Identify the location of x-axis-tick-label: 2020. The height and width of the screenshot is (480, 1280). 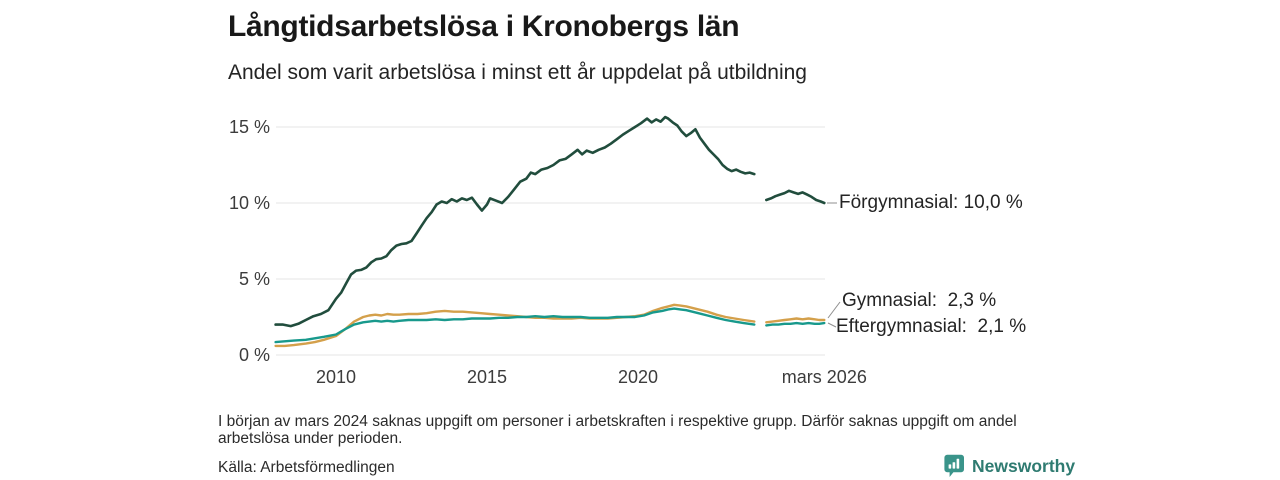
(638, 377).